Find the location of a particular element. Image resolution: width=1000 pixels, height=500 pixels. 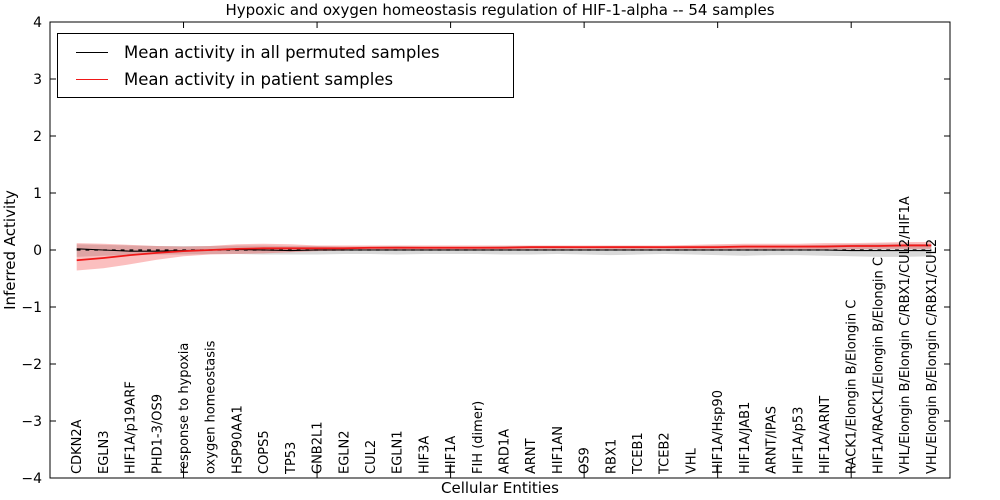

x-category-label: COPS5 is located at coordinates (264, 452).